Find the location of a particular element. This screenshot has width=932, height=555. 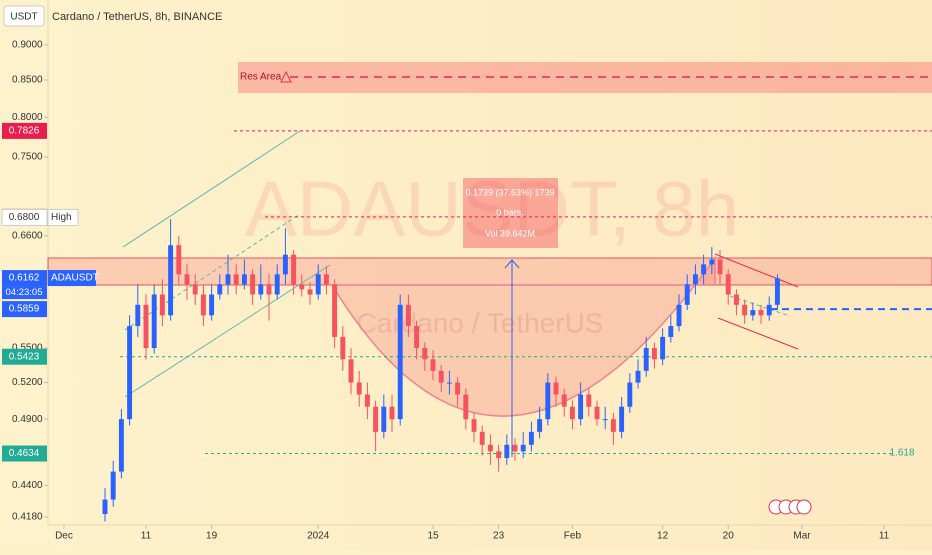

channel-line is located at coordinates (227, 331).